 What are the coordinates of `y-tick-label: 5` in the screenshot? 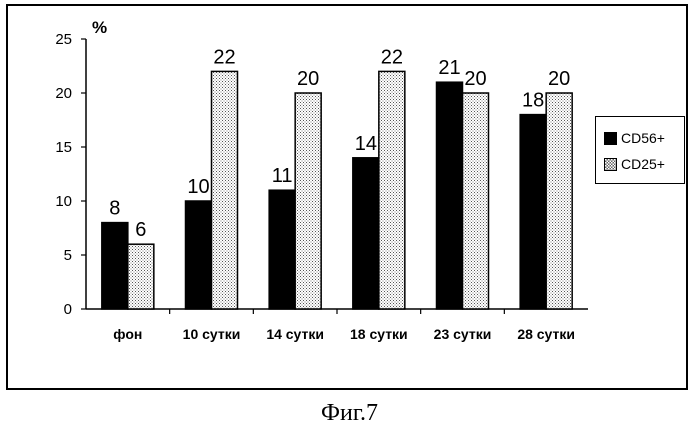 It's located at (68, 255).